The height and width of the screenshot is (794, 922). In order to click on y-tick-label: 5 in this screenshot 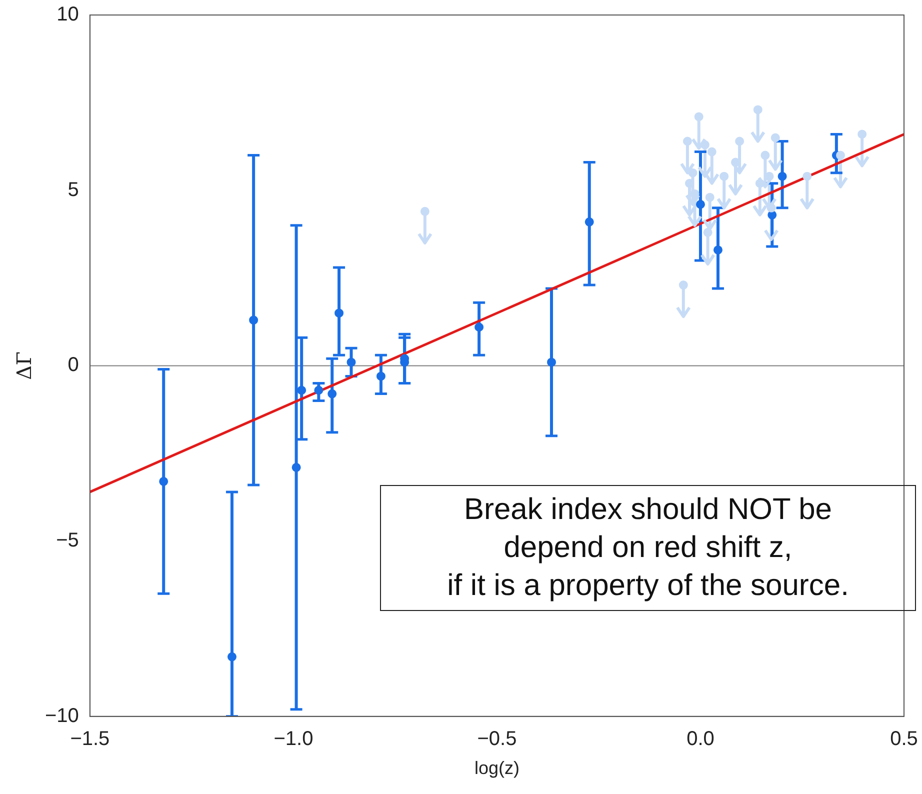, I will do `click(73, 189)`.